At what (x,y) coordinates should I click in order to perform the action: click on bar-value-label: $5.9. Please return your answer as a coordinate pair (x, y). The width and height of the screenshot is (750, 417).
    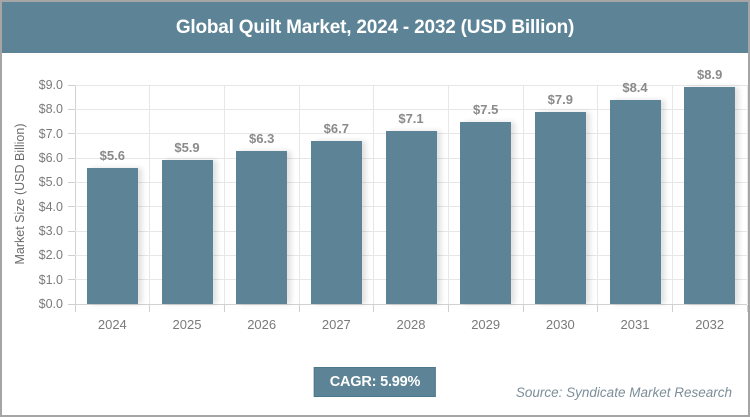
    Looking at the image, I should click on (187, 148).